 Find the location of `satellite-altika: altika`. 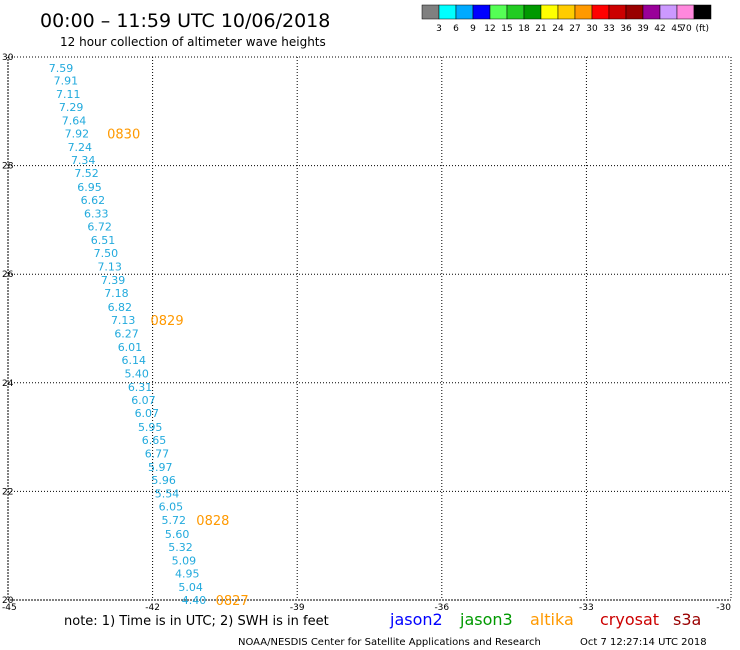

satellite-altika: altika is located at coordinates (552, 619).